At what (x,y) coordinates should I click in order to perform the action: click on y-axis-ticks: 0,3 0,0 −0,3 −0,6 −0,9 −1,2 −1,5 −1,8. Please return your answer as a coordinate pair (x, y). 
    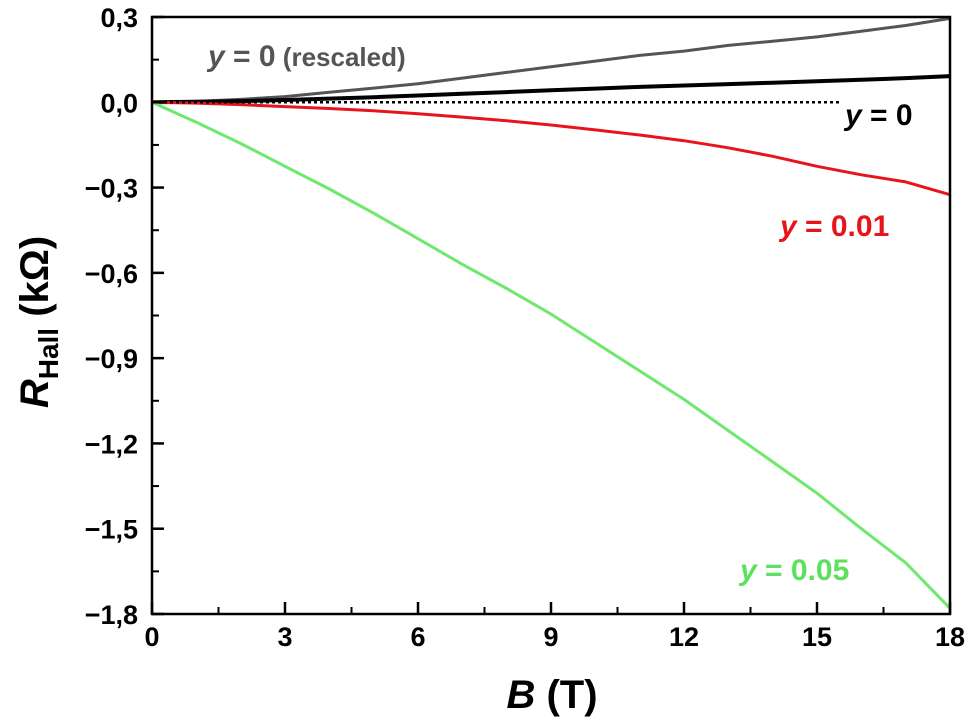
    Looking at the image, I should click on (124, 316).